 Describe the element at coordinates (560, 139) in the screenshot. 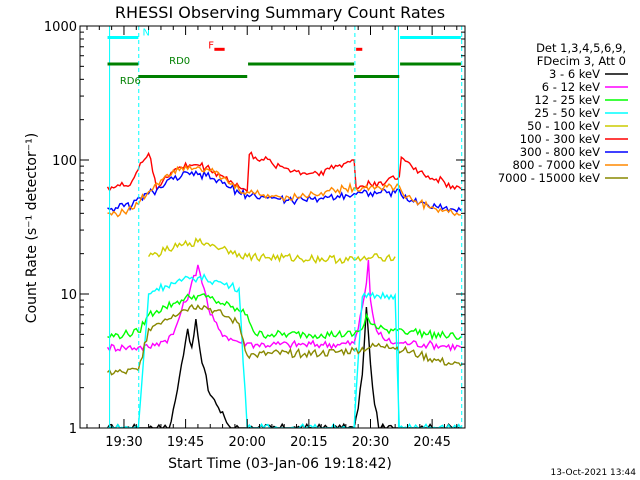

I see `legend-label-5: 100 - 300 keV` at that location.